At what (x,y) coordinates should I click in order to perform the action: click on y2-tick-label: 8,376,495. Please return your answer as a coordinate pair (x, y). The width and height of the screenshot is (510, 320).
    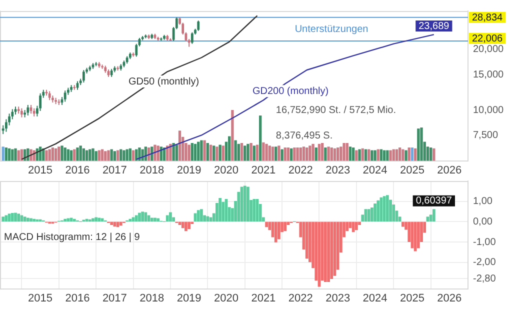
    Looking at the image, I should click on (298, 136).